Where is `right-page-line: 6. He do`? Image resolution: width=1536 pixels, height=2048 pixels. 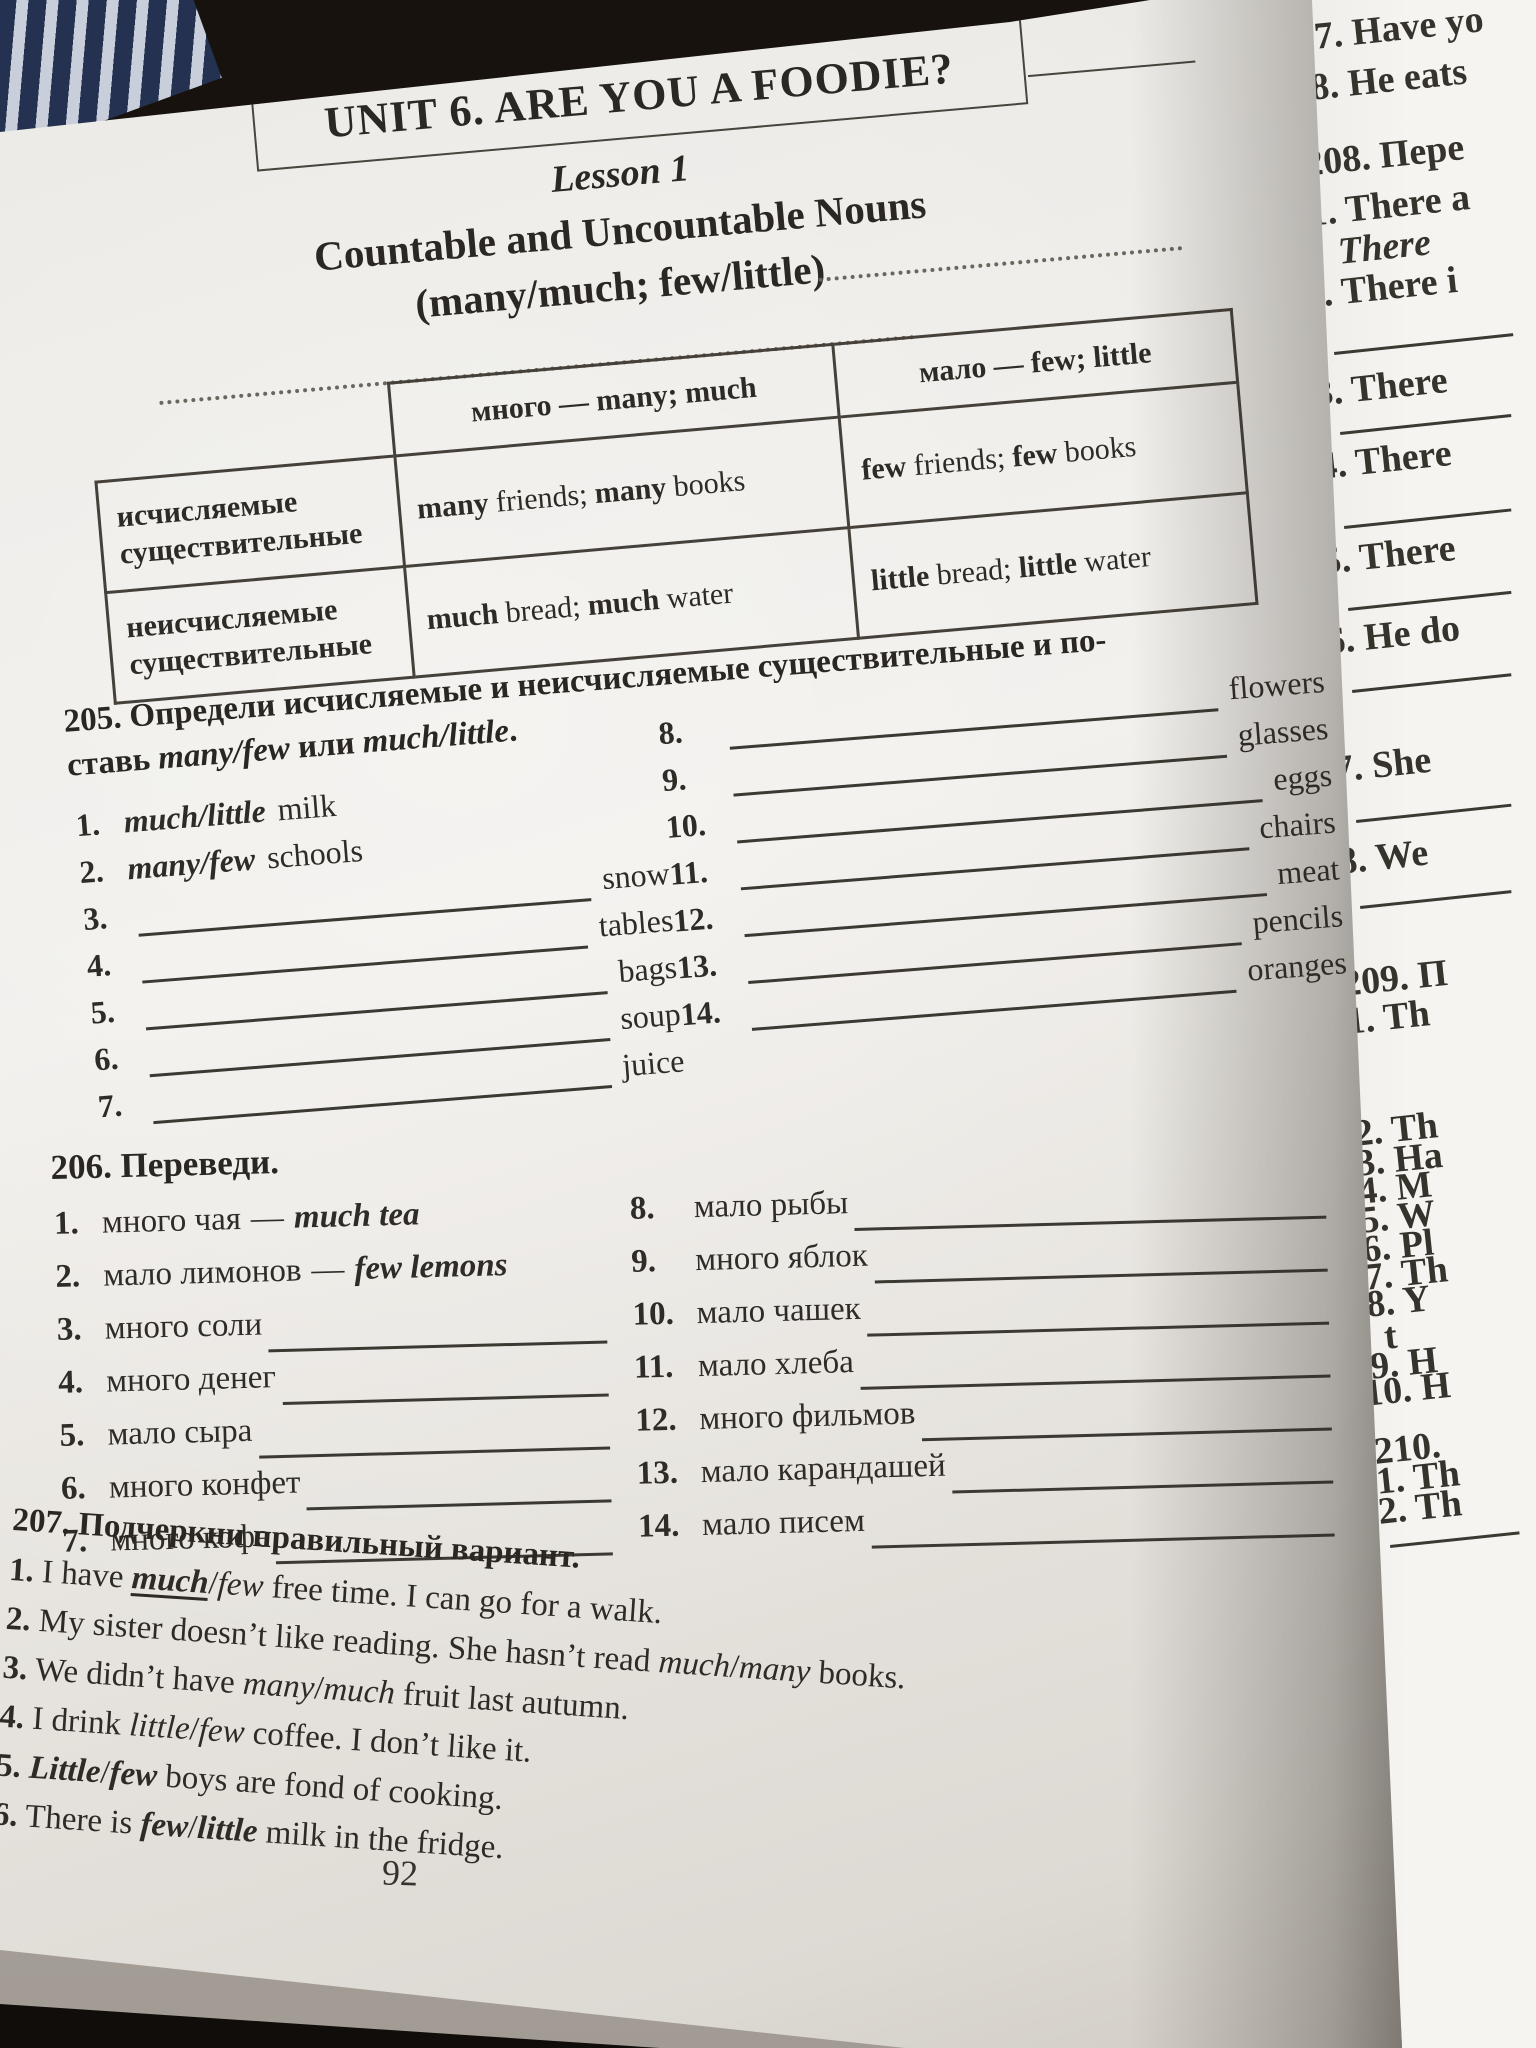
right-page-line: 6. He do is located at coordinates (1393, 634).